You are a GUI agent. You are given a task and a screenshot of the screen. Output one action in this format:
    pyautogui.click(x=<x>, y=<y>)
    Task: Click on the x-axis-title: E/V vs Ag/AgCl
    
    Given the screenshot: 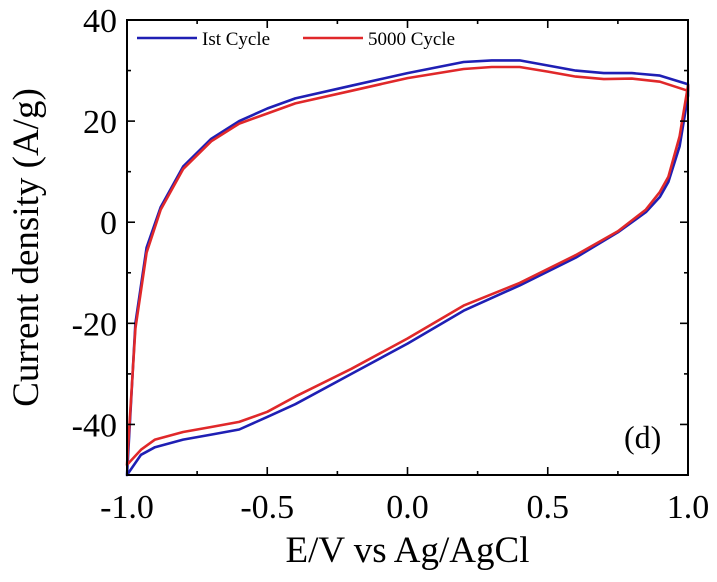 What is the action you would take?
    pyautogui.click(x=408, y=550)
    